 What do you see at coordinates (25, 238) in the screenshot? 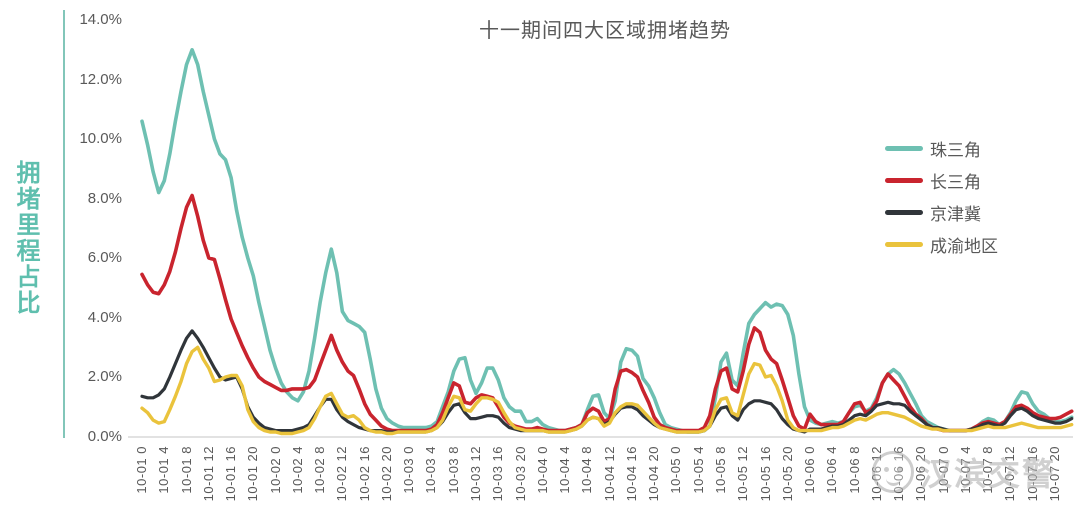
I see `y-axis-title: 拥堵里程占比` at bounding box center [25, 238].